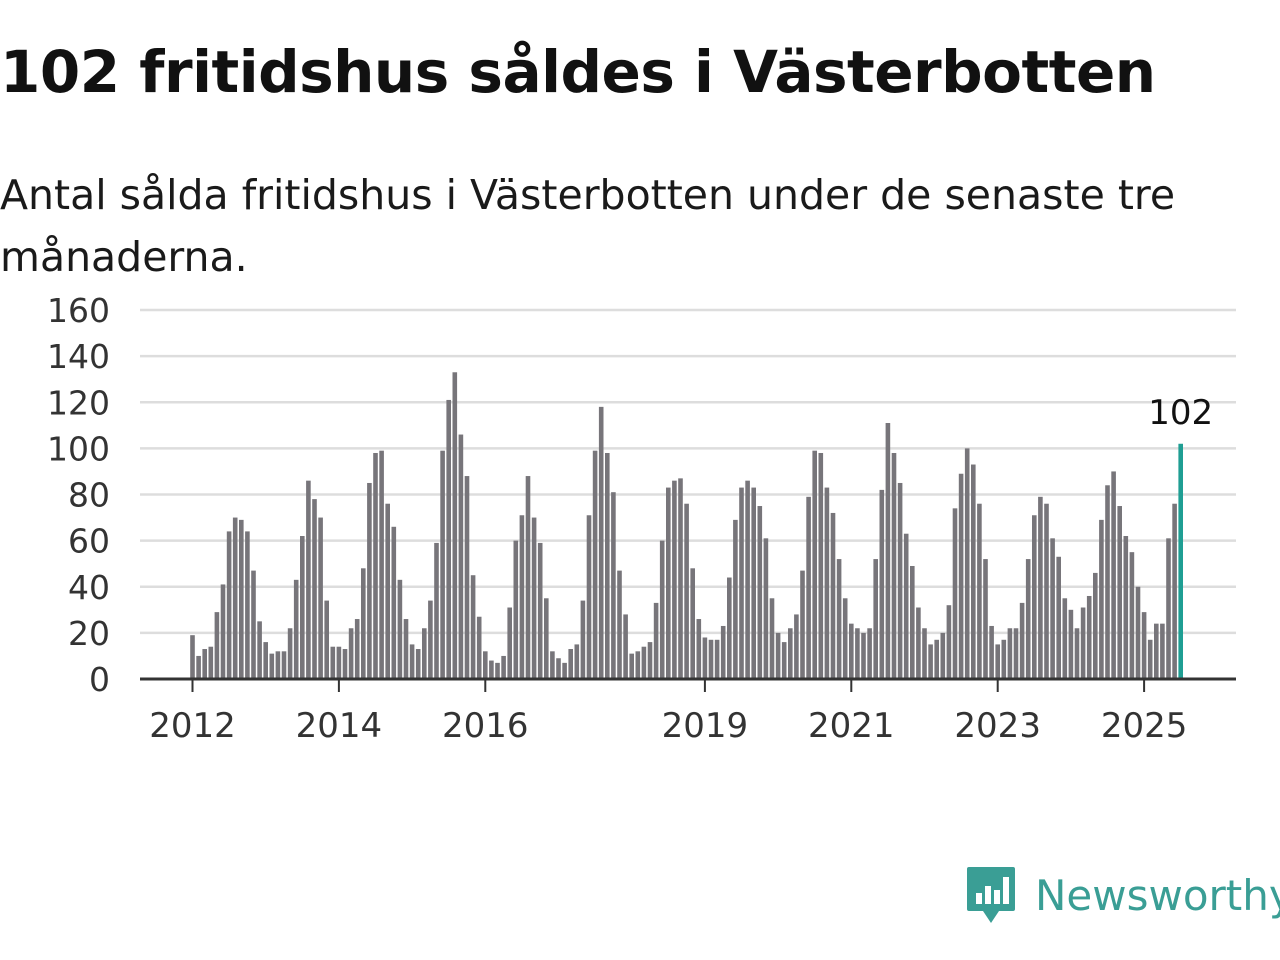  Describe the element at coordinates (339, 726) in the screenshot. I see `x-tick-label: 2014` at that location.